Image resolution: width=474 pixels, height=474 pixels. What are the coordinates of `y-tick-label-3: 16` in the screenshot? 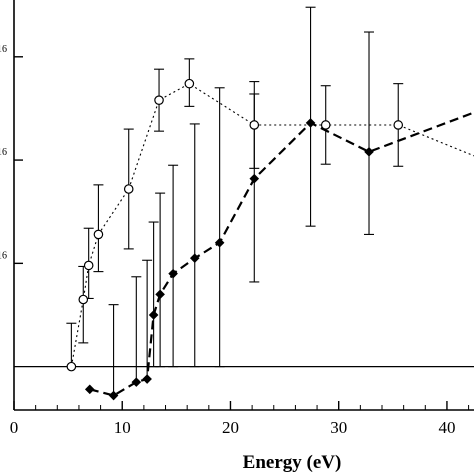 It's located at (3, 49).